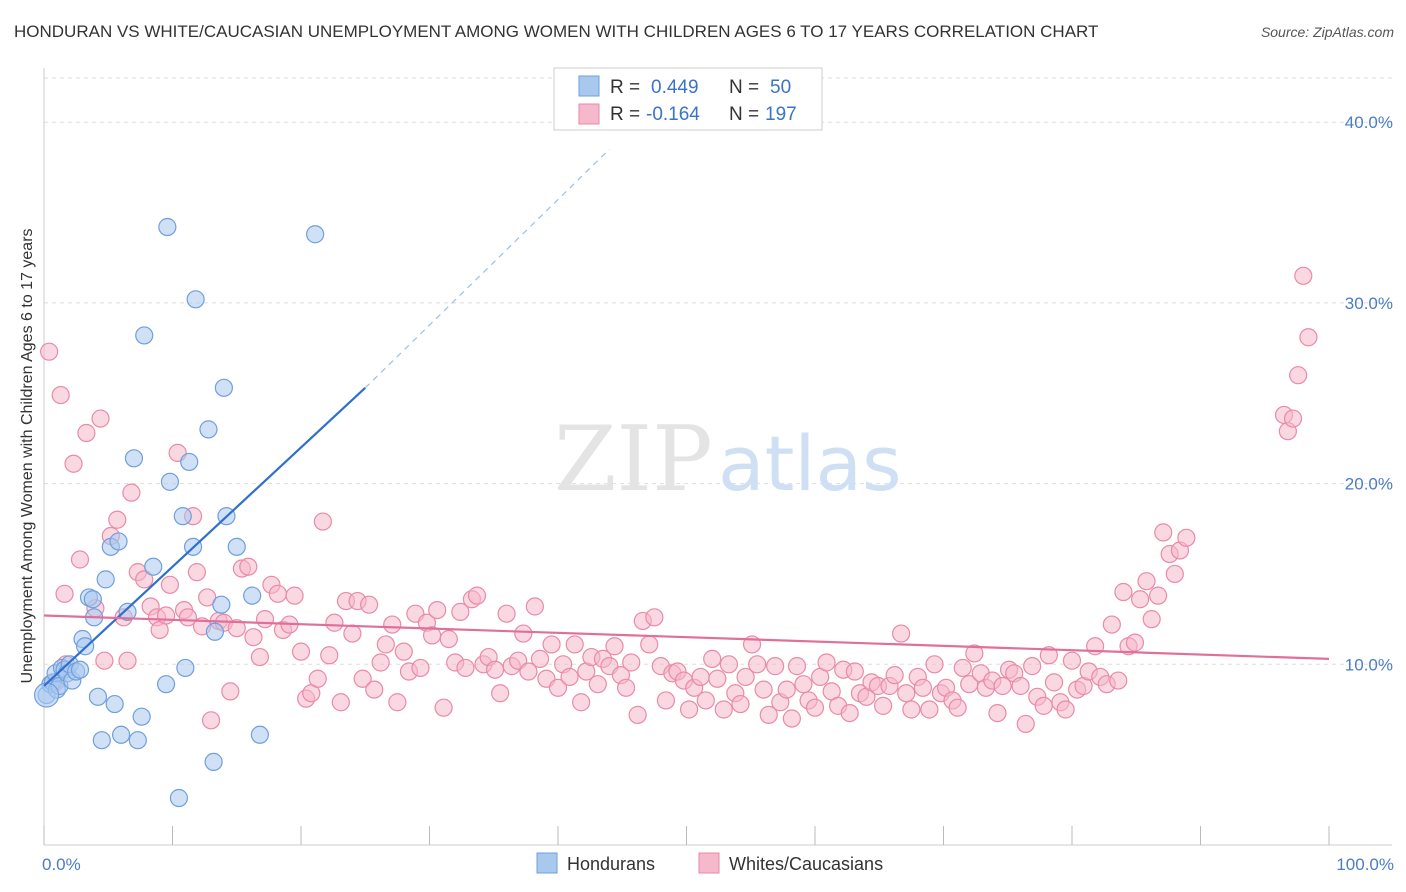  Describe the element at coordinates (1369, 303) in the screenshot. I see `y-tick-label: 30.0%` at that location.